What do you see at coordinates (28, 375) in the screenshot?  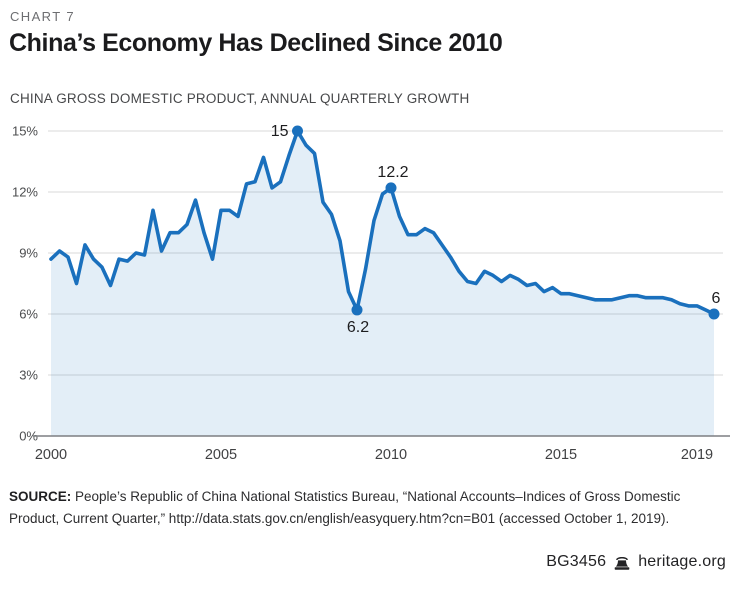 I see `y-tick-label: 3%` at bounding box center [28, 375].